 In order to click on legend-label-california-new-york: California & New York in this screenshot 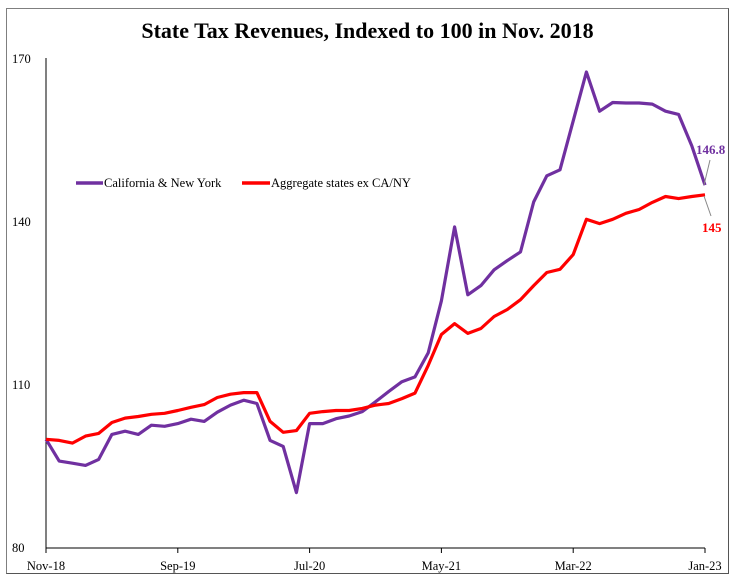, I will do `click(163, 183)`.